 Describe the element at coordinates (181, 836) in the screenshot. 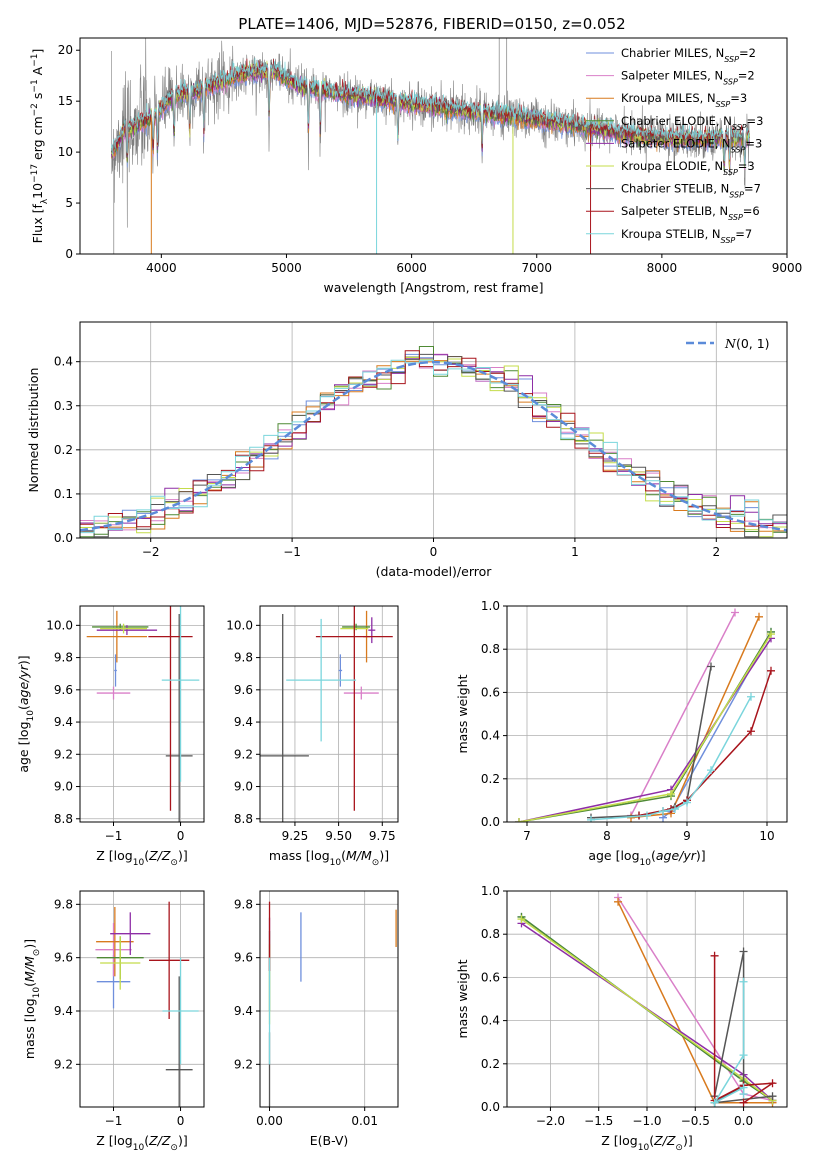

I see `x-tick-label: 0` at that location.